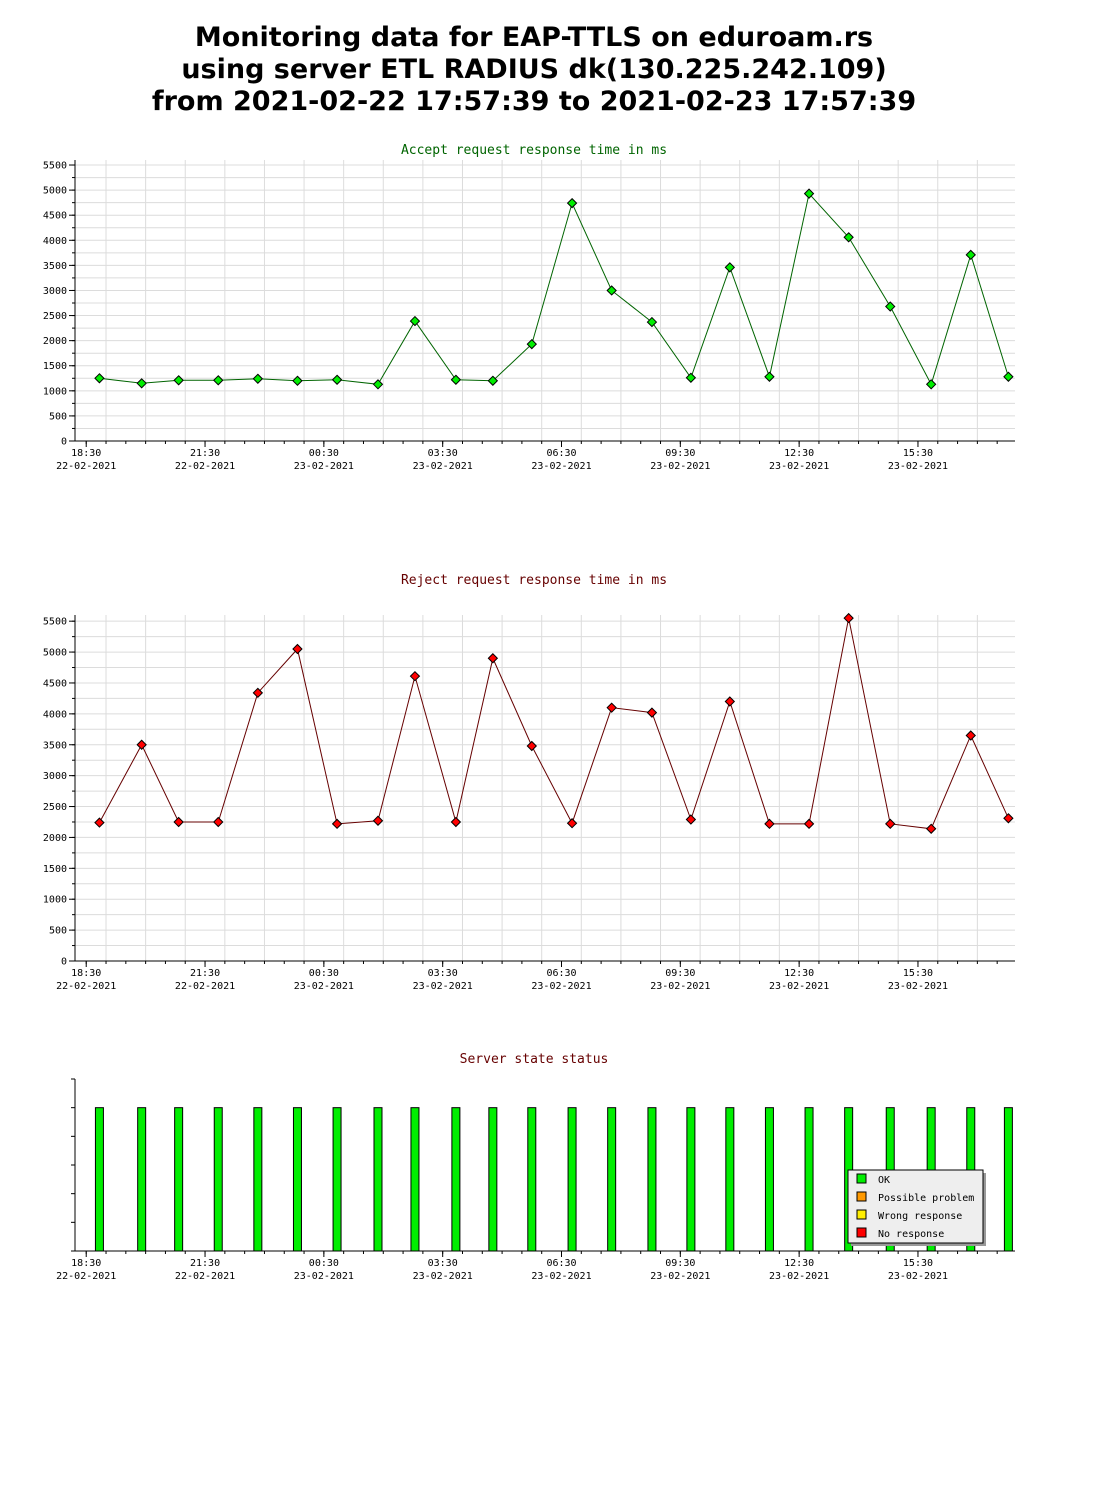  I want to click on y-tick-label: 1500, so click(55, 869).